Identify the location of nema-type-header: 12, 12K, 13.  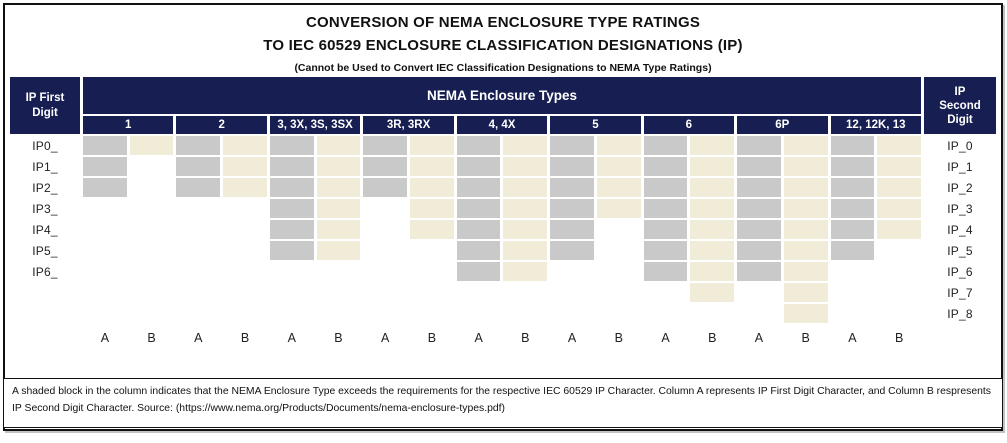
(875, 125).